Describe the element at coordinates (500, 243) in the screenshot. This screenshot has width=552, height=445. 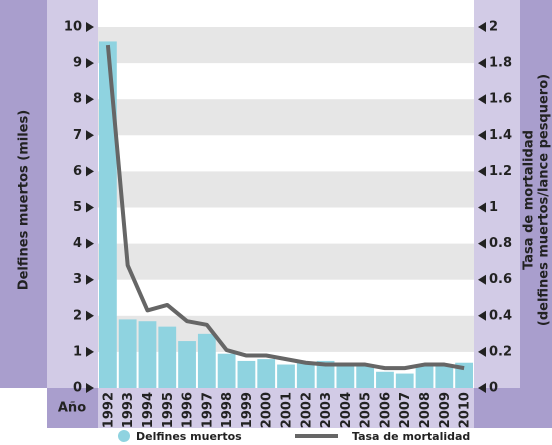
I see `y2-tick-label: 0.8` at that location.